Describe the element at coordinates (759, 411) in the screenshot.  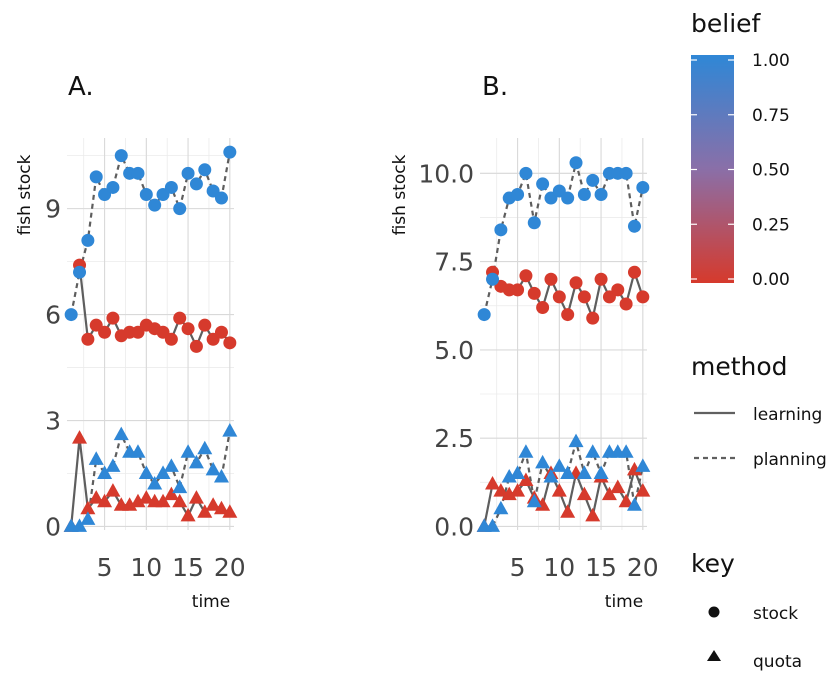
I see `legend-method: method learning planning` at that location.